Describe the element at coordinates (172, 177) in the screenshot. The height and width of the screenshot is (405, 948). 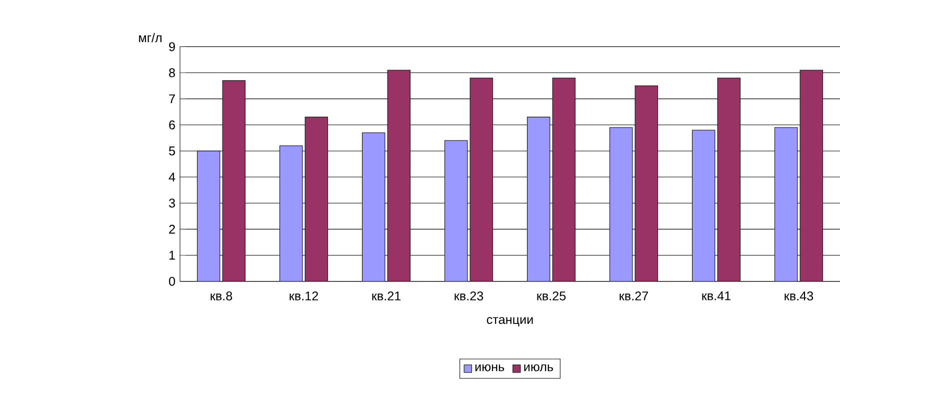
I see `y-tick-label: 4` at that location.